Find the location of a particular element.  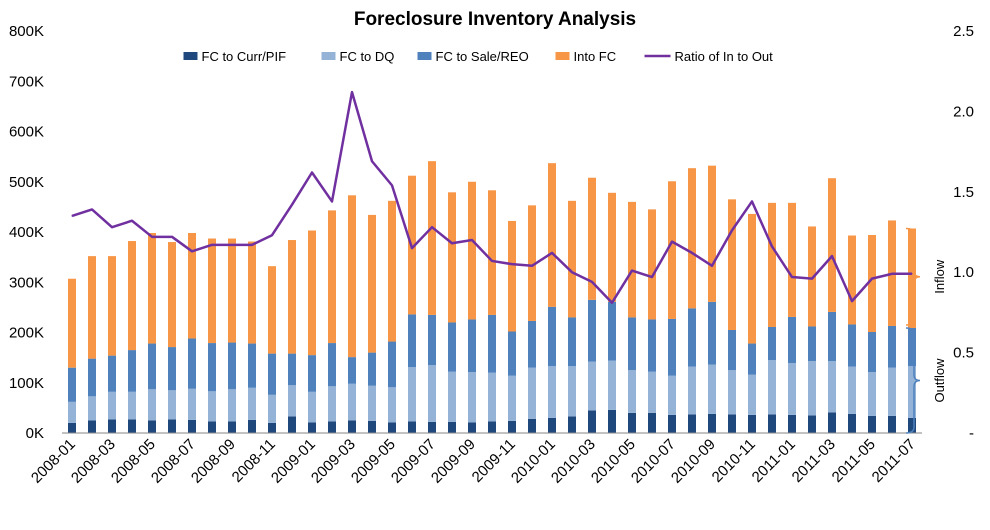

y-right-tick-label: 2.5 is located at coordinates (963, 31).